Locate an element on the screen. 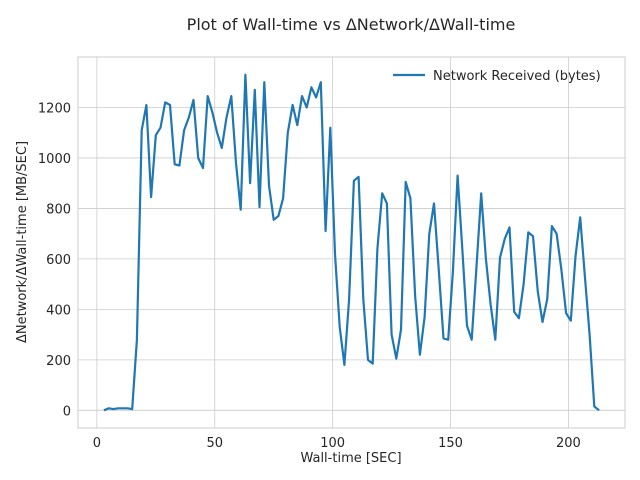  chart-title: Plot of Wall-time vs ΔNetwork/ΔWall-time is located at coordinates (351, 24).